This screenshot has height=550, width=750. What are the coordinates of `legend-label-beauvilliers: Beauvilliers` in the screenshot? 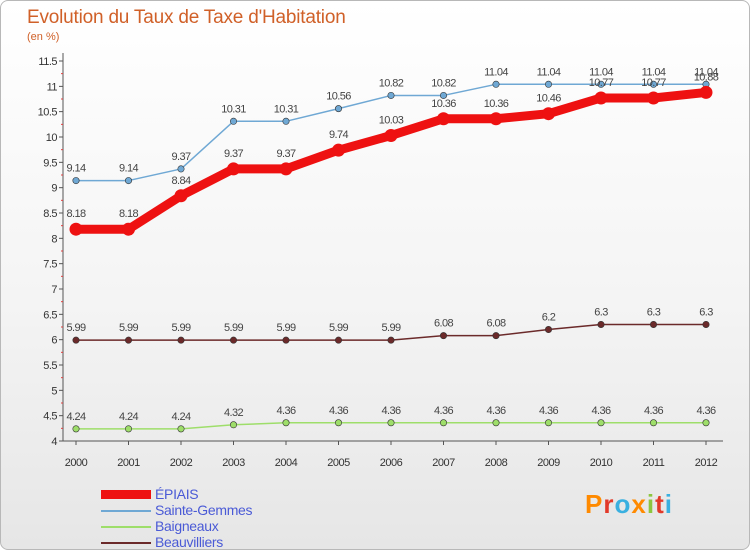 It's located at (189, 542).